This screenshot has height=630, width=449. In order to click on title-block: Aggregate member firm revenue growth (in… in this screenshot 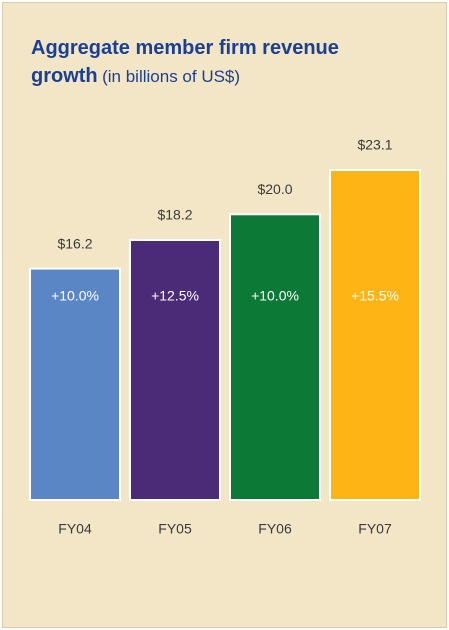, I will do `click(218, 63)`.